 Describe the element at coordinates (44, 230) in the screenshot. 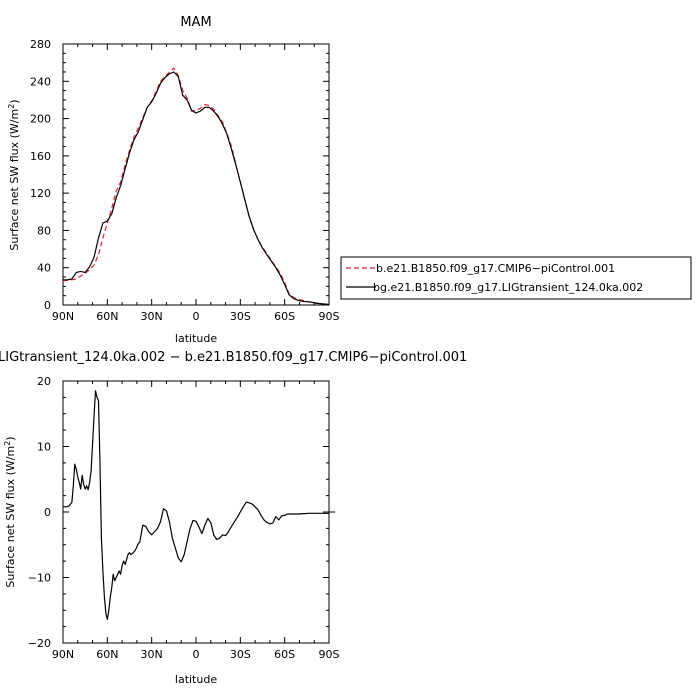

I see `top-y-tick-label: 80` at that location.